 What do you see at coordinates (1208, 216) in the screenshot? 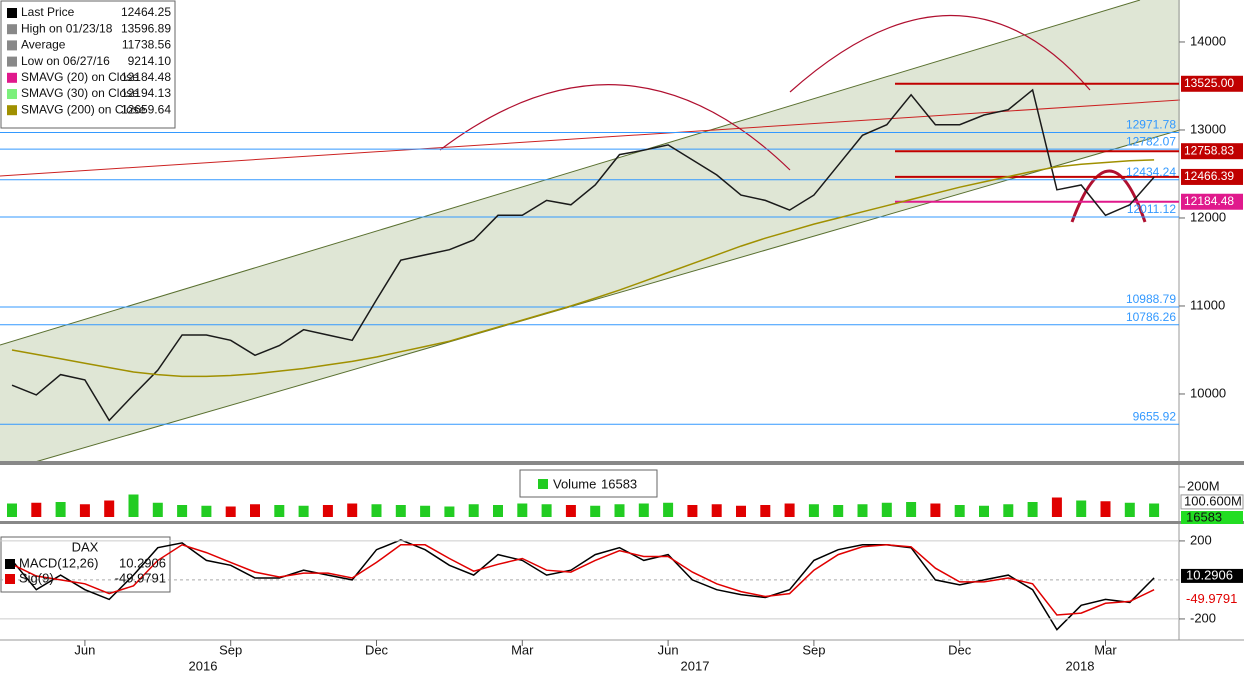
I see `y-tick-label: 12000` at bounding box center [1208, 216].